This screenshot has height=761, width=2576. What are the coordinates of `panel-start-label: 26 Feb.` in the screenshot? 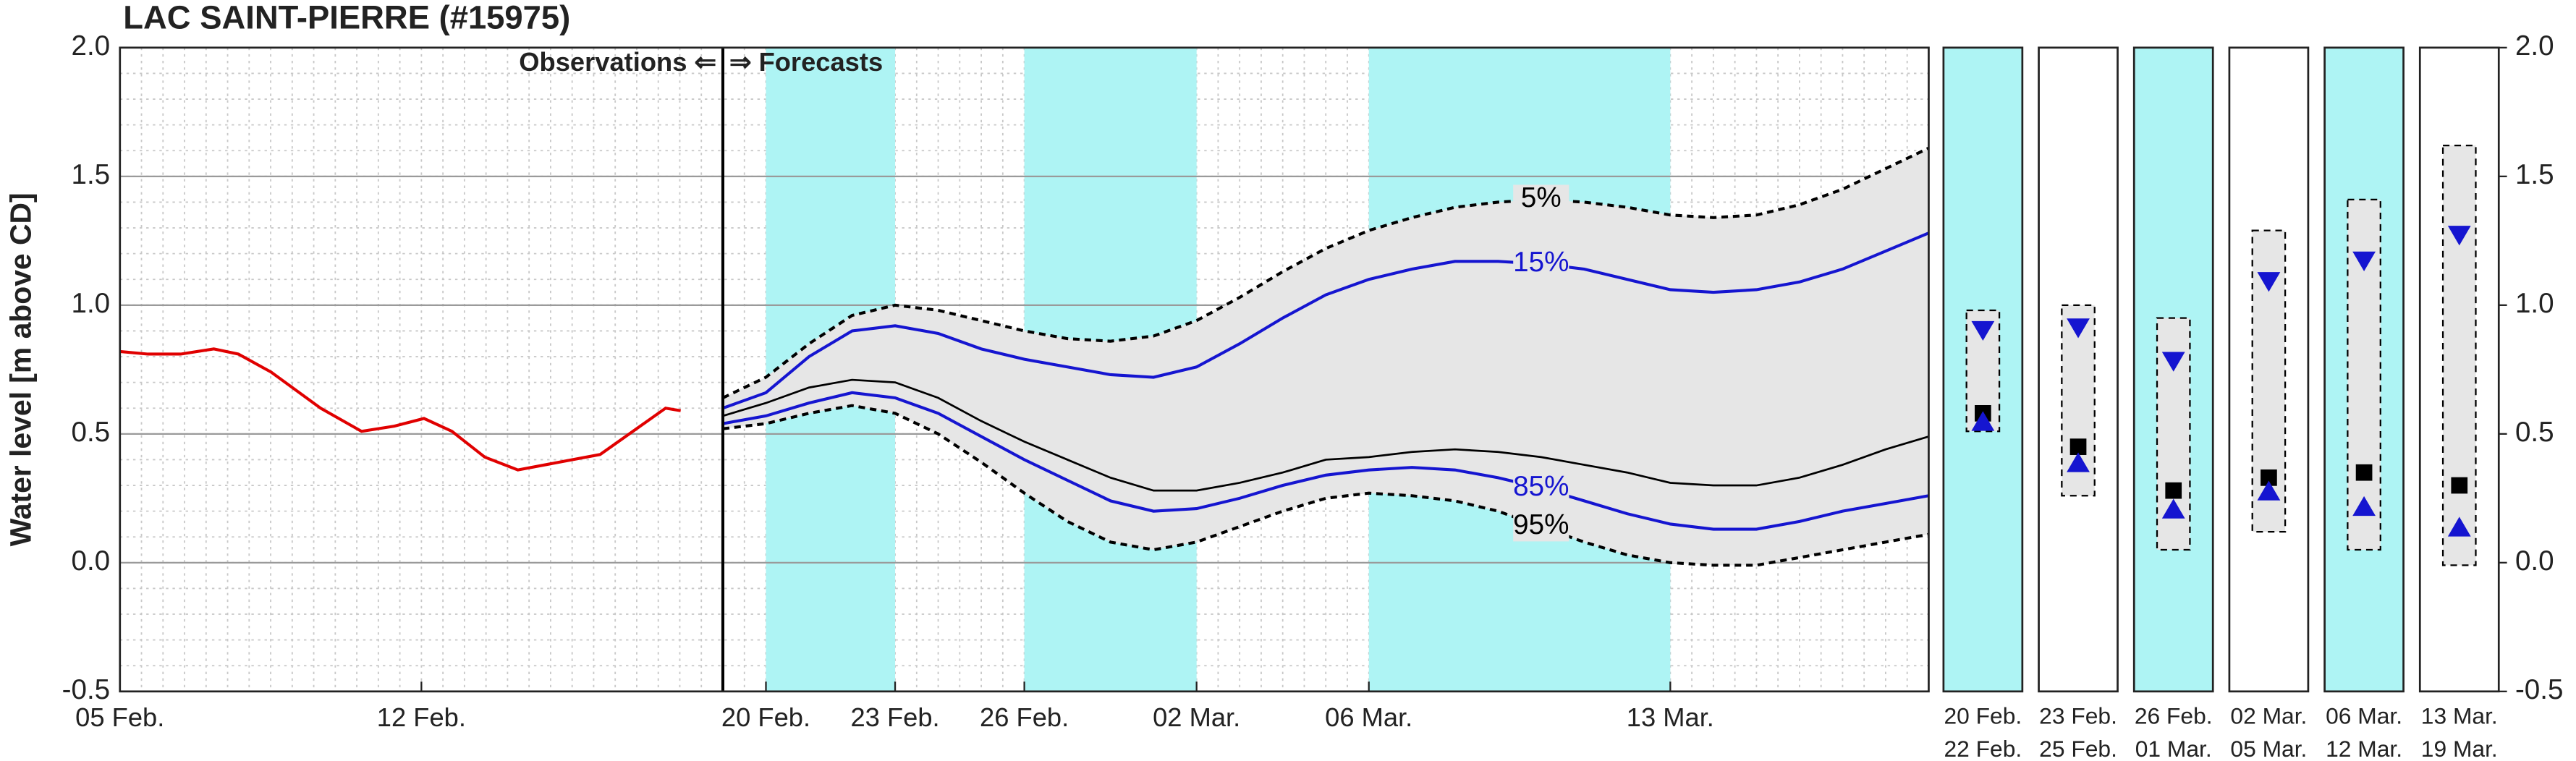 It's located at (2174, 716).